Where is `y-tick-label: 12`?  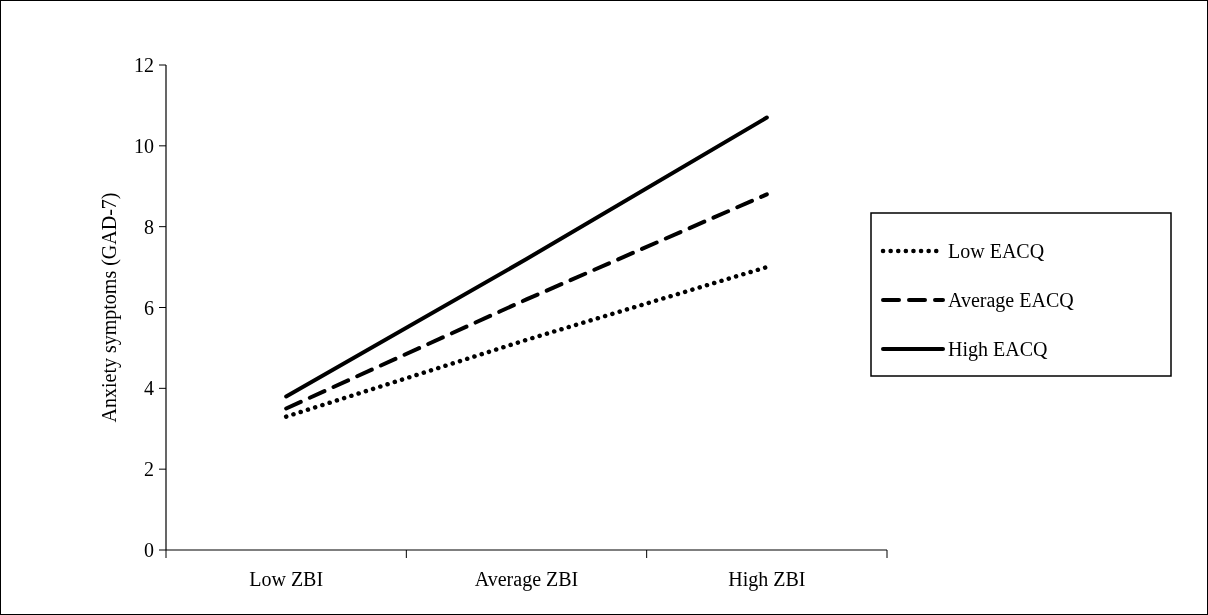
y-tick-label: 12 is located at coordinates (144, 65).